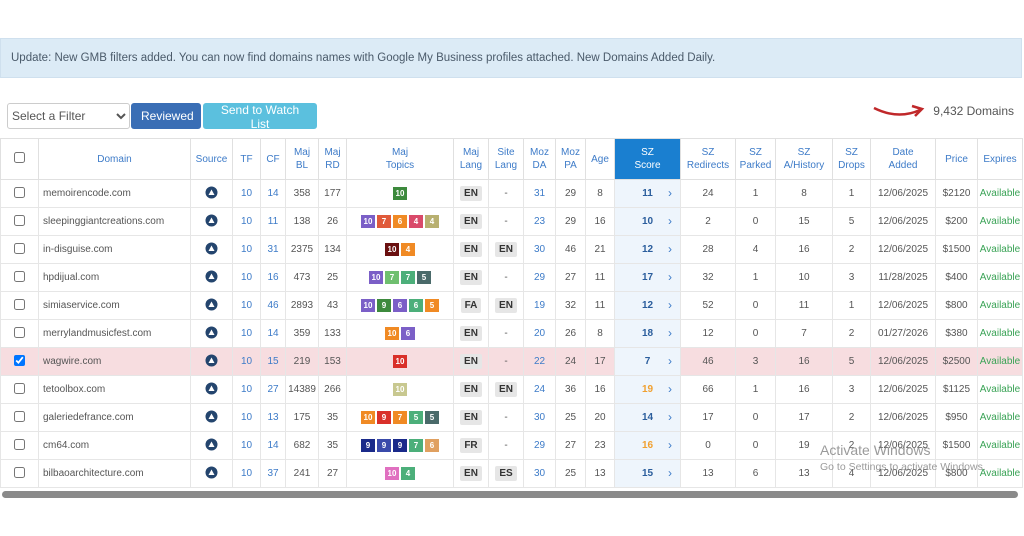 The image size is (1024, 536). Describe the element at coordinates (600, 193) in the screenshot. I see `age-cell: 8` at that location.